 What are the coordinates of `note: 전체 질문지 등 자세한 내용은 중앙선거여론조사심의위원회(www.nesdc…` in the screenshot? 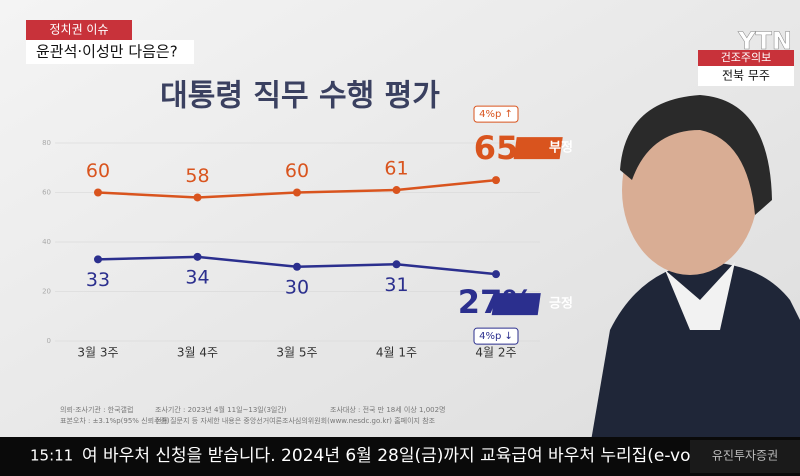 It's located at (295, 420).